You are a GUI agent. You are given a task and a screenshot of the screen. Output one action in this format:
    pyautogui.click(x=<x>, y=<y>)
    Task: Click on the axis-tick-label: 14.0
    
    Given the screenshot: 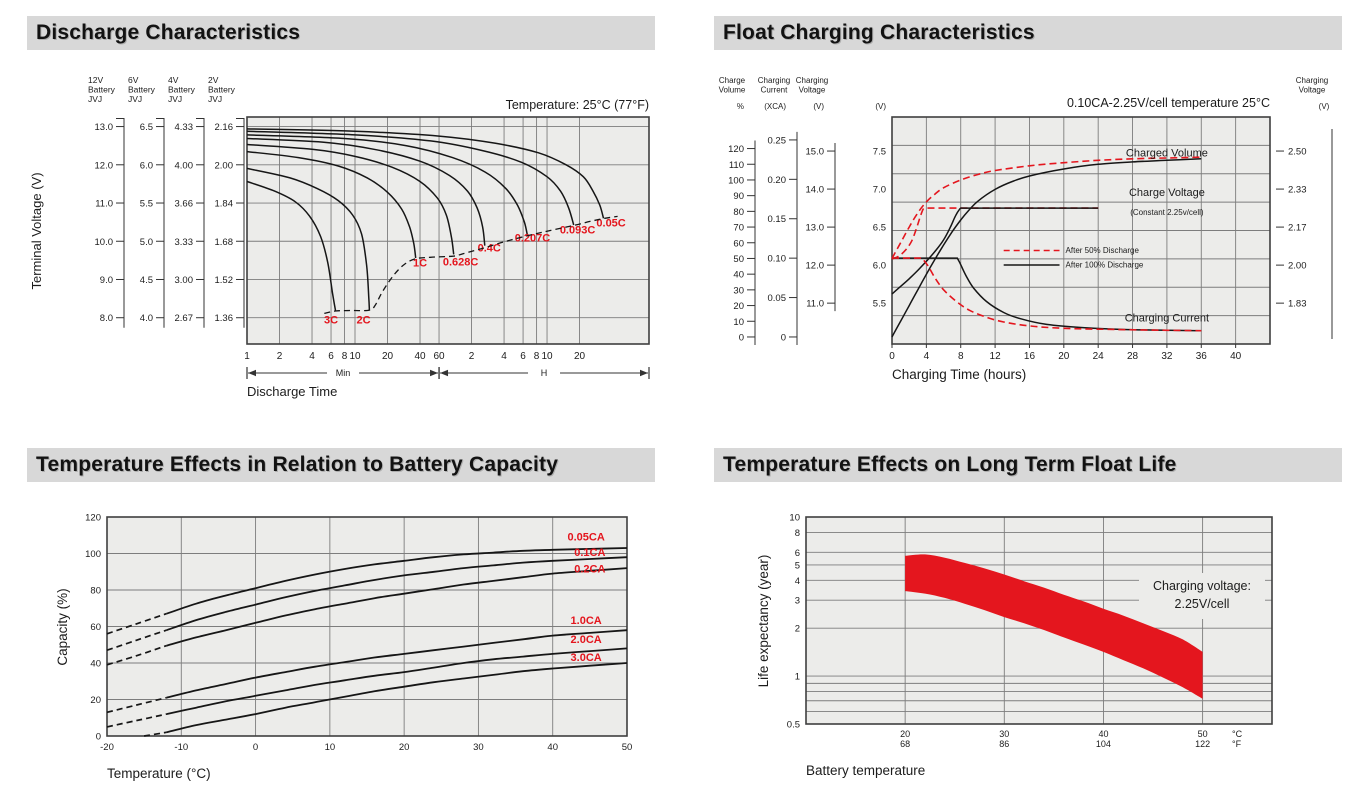 What is the action you would take?
    pyautogui.click(x=815, y=190)
    